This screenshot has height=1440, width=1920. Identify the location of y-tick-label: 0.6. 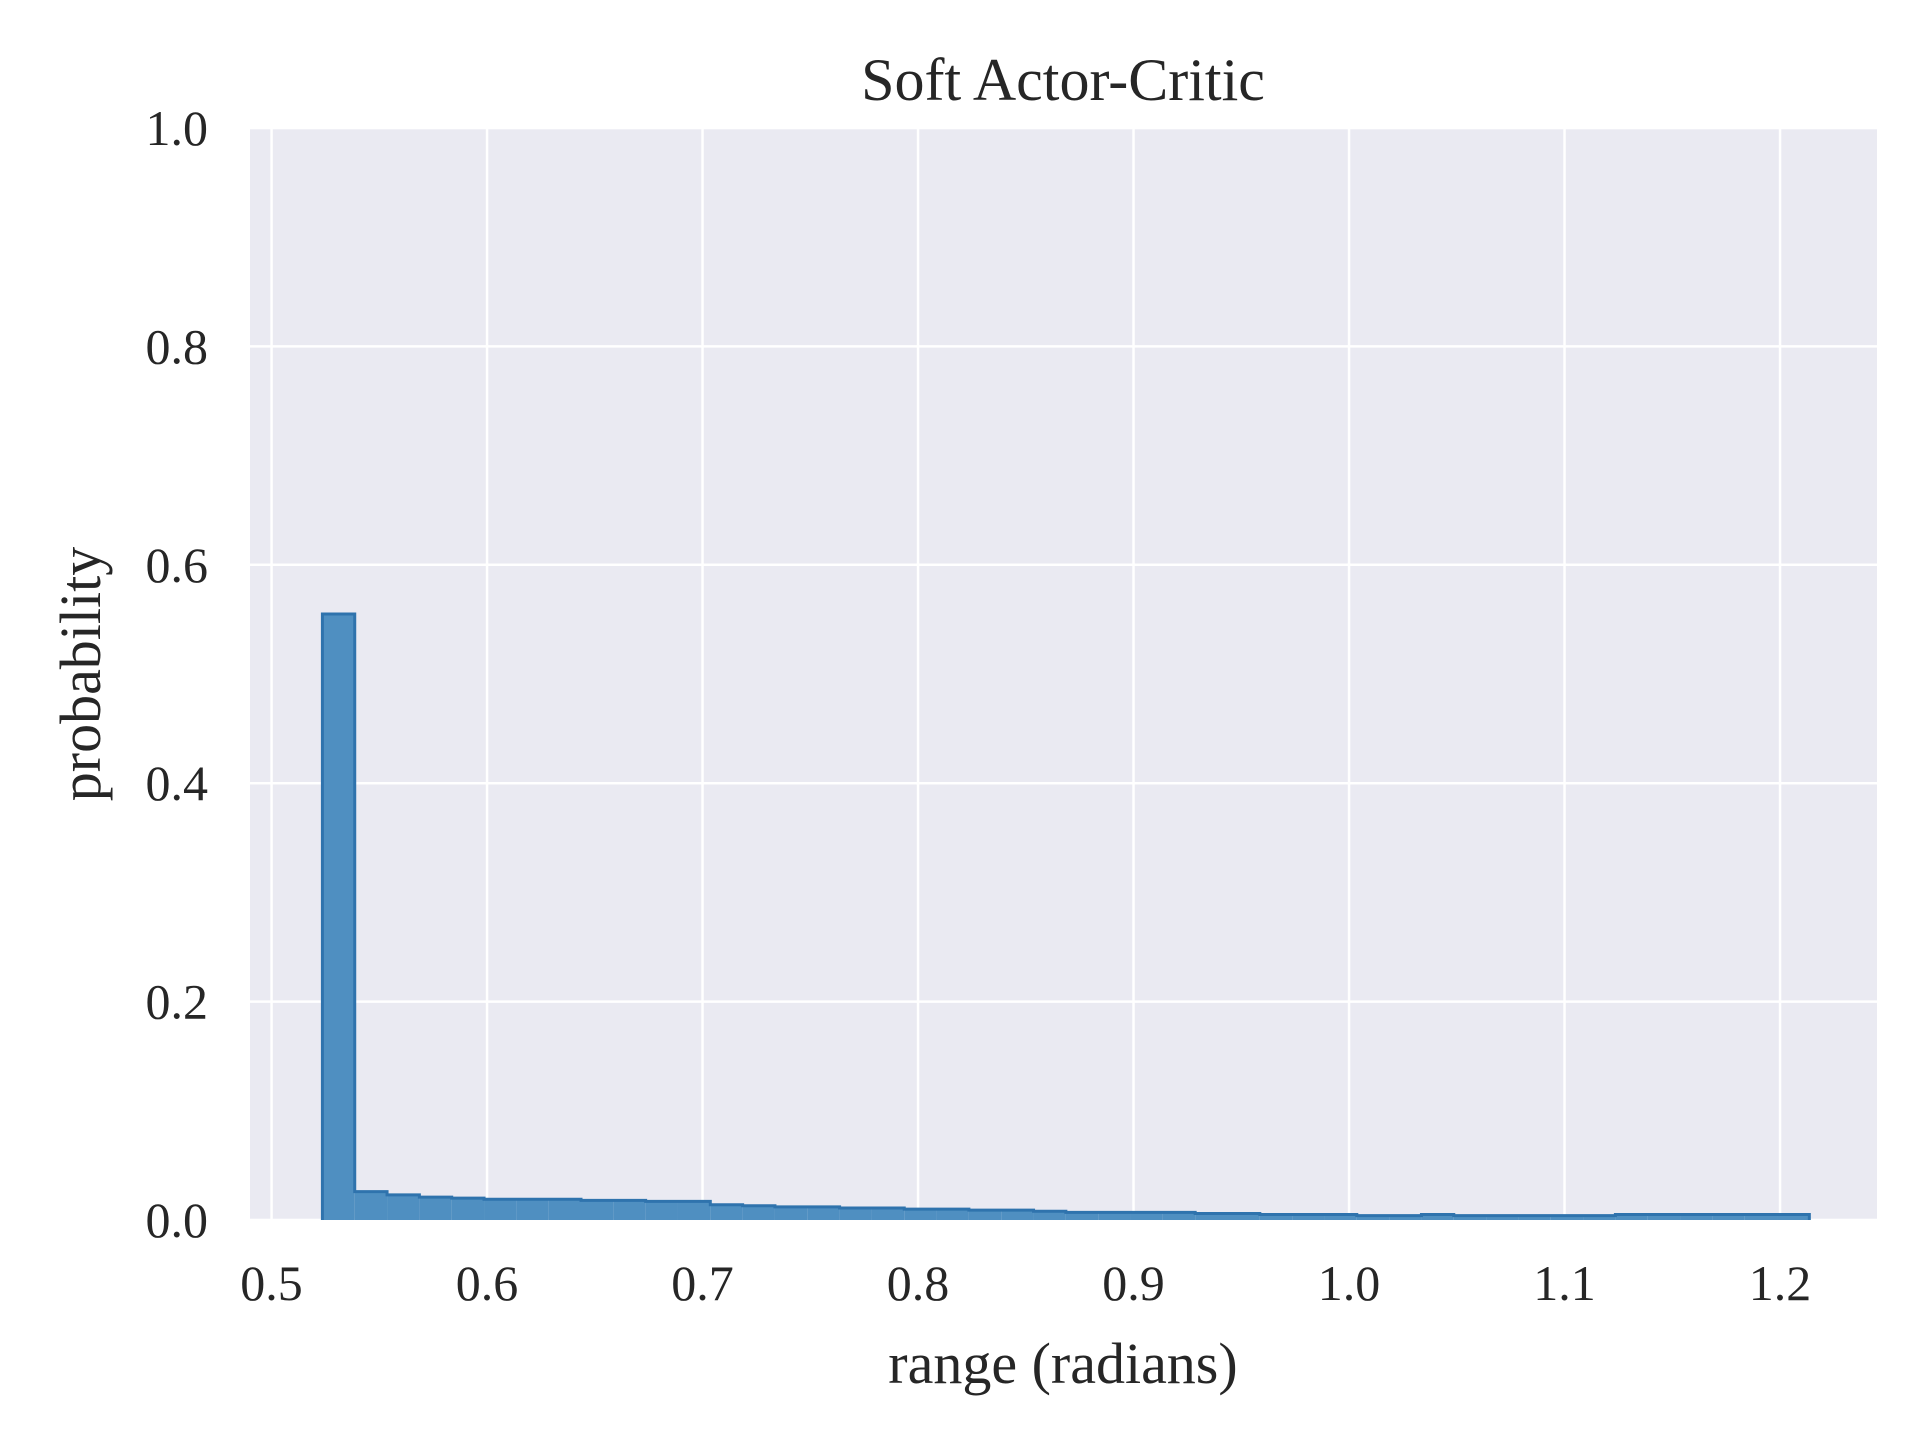
(177, 565).